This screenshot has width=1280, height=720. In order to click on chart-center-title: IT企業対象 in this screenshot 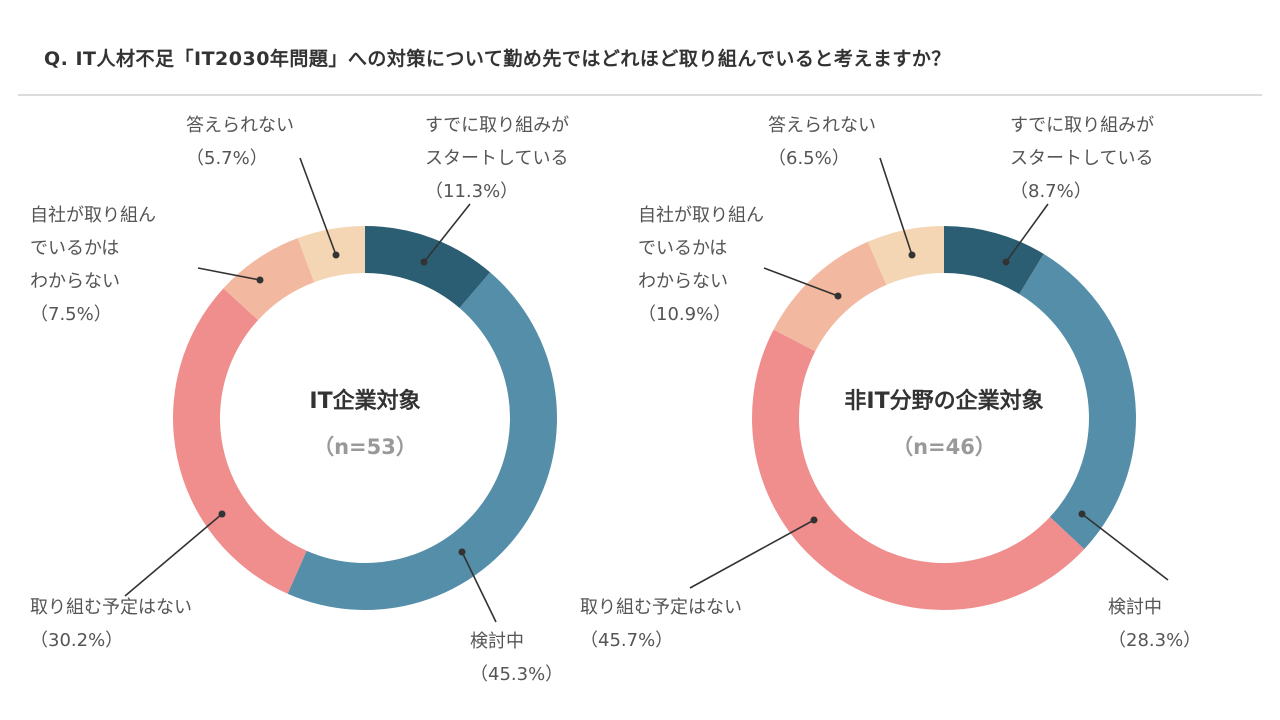, I will do `click(364, 401)`.